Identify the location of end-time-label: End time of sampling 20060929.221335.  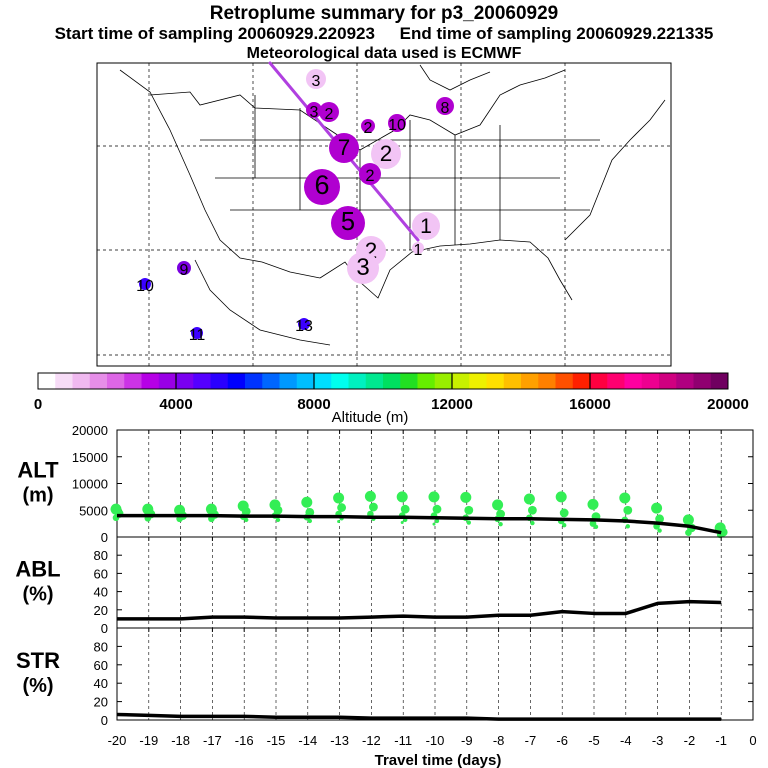
(556, 33).